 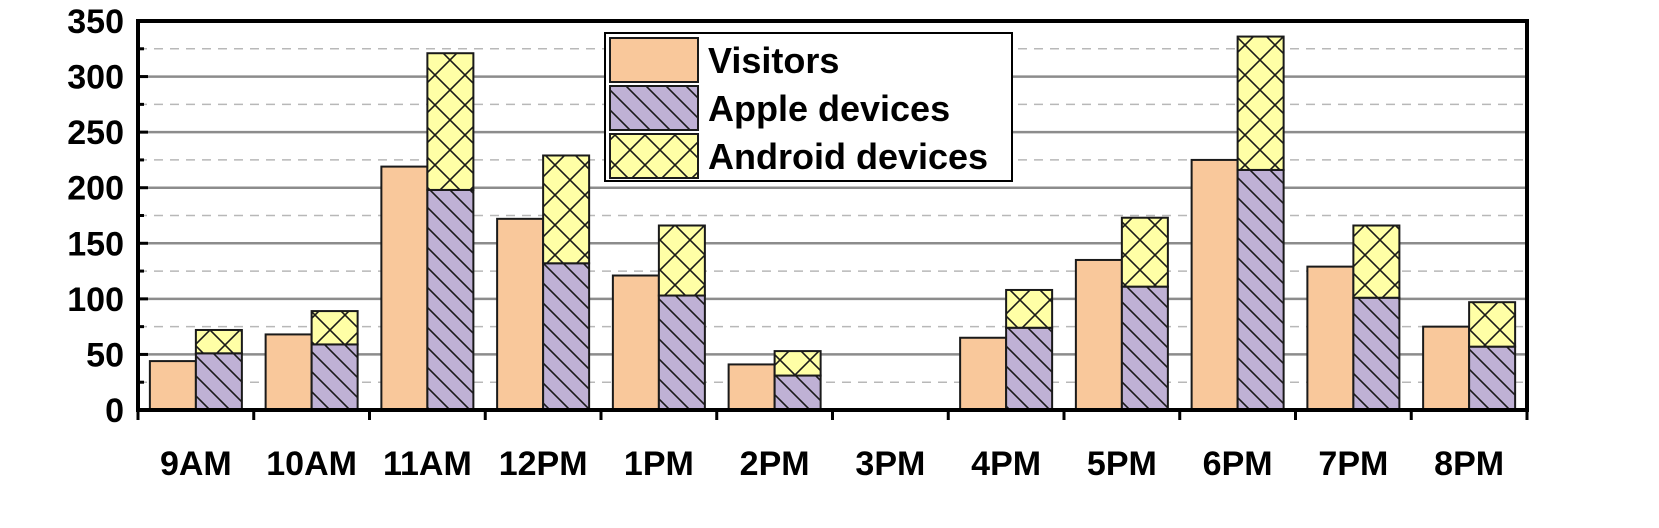 I want to click on bar-visitors-4pm, so click(x=983, y=373).